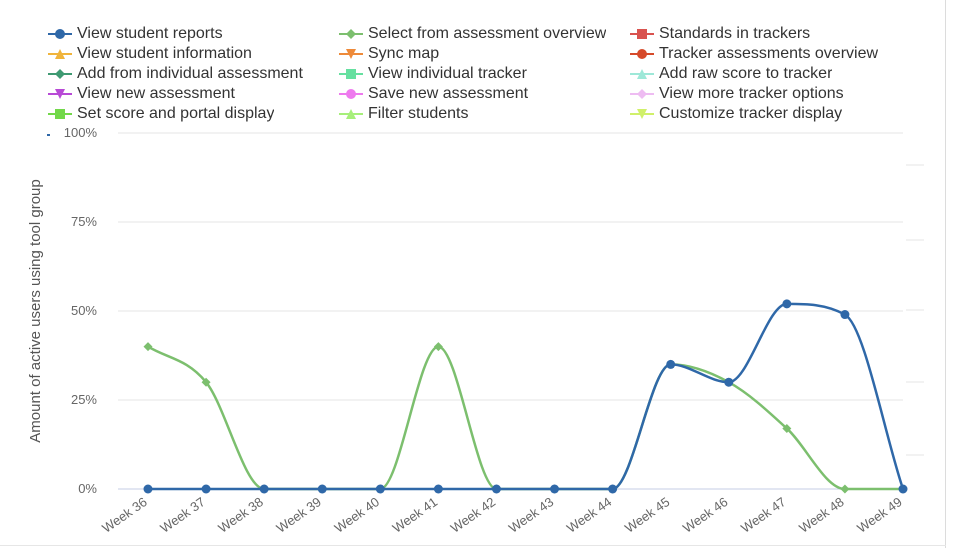  I want to click on legend-item-select-from-assessment-overview: Select from assessment overview, so click(482, 34).